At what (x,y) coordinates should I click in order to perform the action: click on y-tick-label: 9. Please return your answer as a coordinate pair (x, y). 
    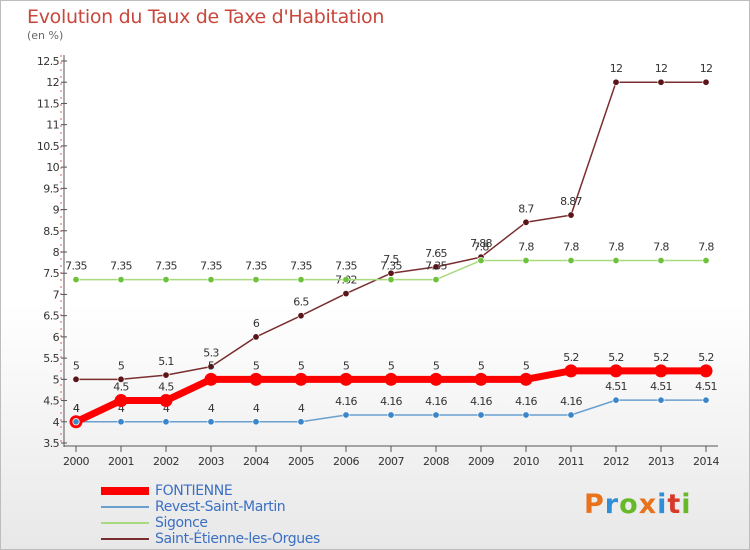
    Looking at the image, I should click on (56, 210).